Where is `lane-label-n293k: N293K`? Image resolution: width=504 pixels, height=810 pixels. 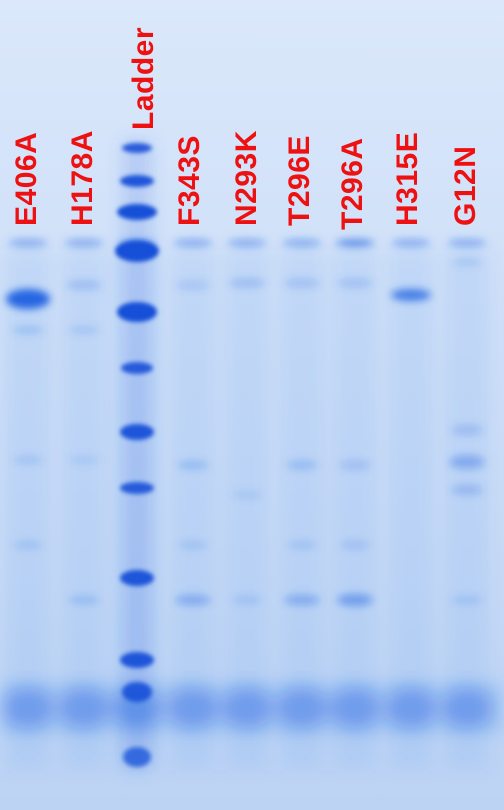
lane-label-n293k: N293K is located at coordinates (246, 178).